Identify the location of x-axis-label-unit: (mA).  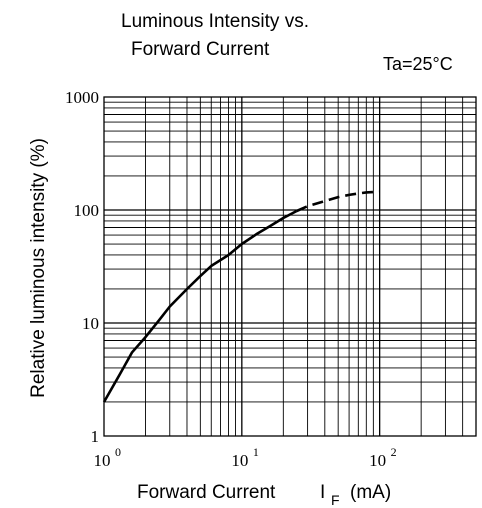
(370, 492).